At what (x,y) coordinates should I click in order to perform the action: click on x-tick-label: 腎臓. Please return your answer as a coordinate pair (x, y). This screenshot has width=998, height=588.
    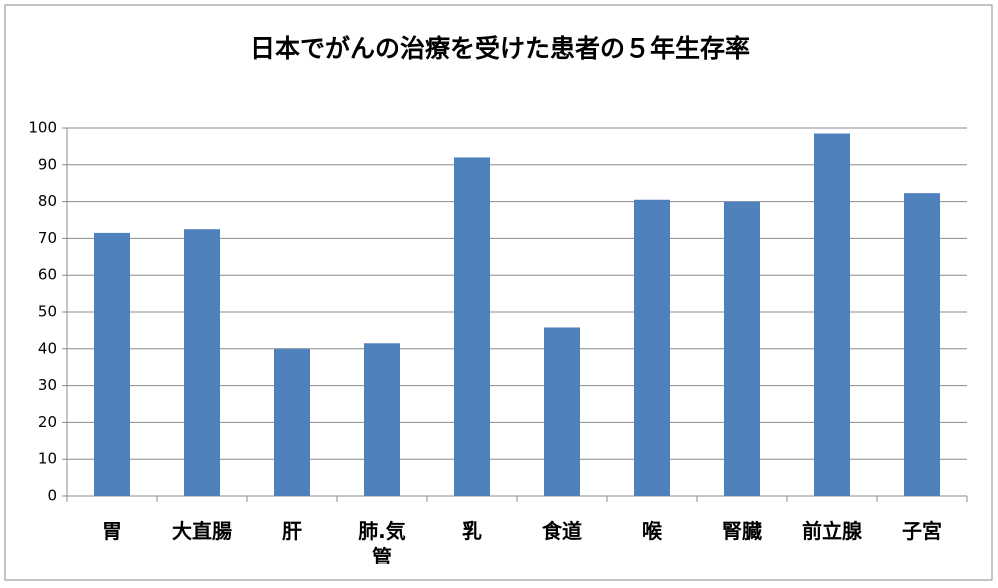
    Looking at the image, I should click on (742, 531).